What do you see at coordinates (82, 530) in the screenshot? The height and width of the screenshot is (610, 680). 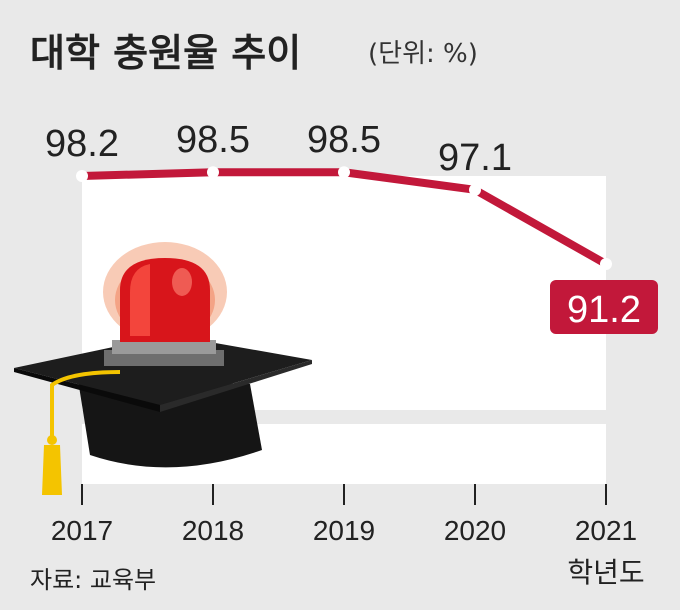 I see `x-tick-label: 2017` at bounding box center [82, 530].